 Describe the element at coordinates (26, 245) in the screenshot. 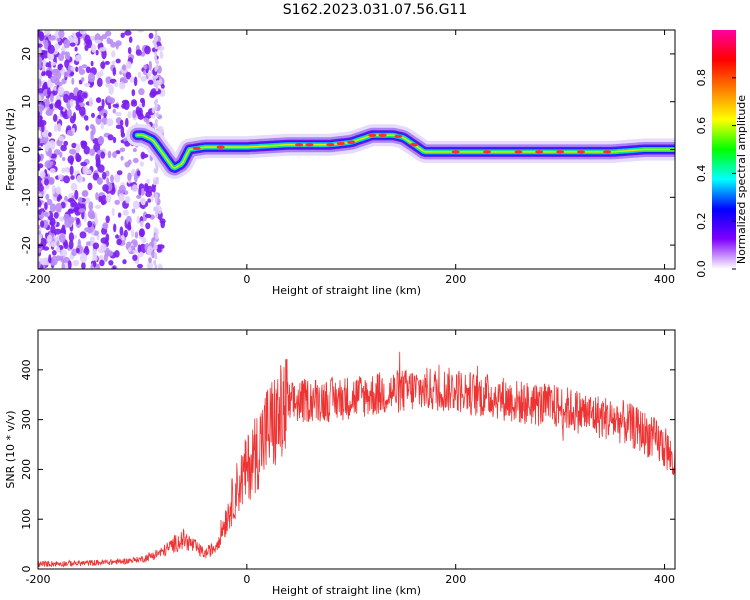

I see `y-tick-label: -20` at that location.